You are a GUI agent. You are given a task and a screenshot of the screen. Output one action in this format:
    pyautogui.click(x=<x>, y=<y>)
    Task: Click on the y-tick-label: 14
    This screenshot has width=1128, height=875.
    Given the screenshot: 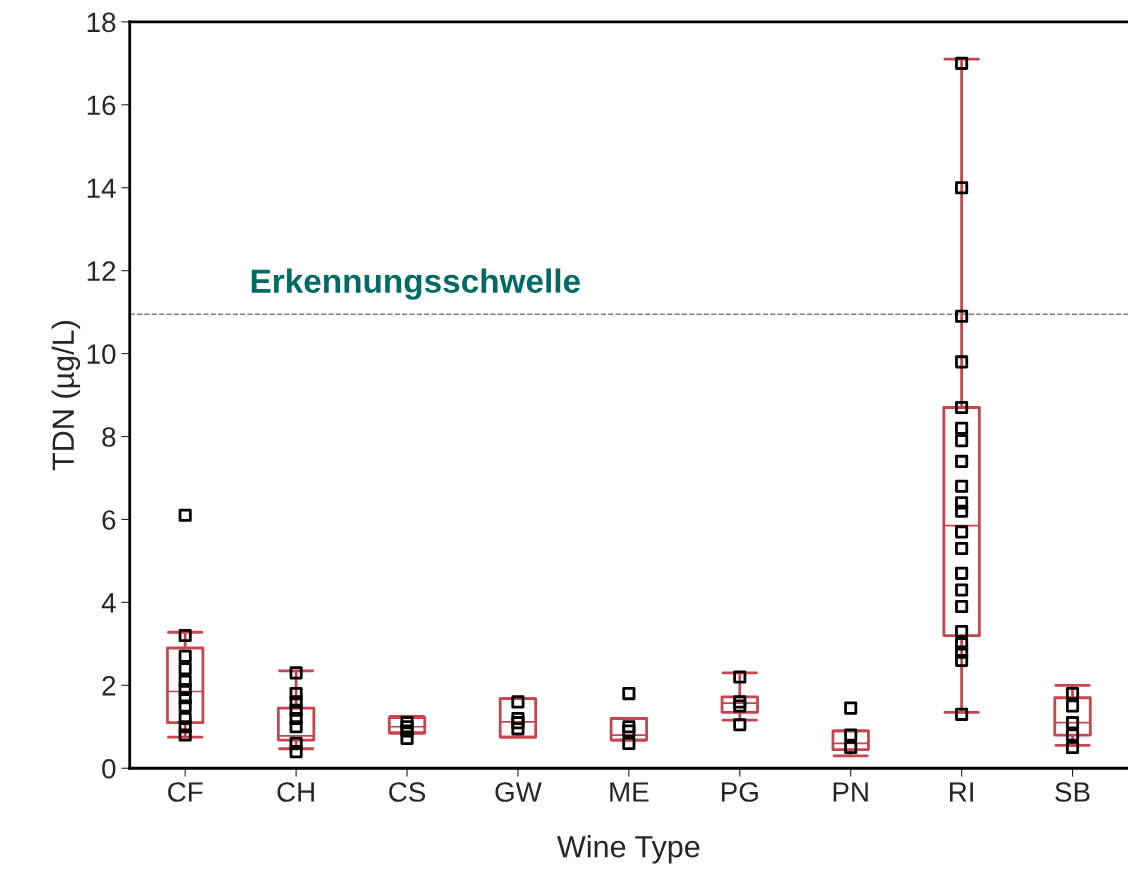 What is the action you would take?
    pyautogui.click(x=101, y=188)
    